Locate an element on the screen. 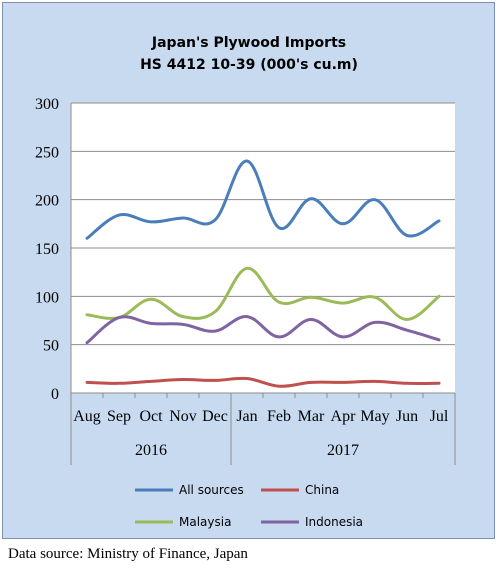 This screenshot has height=575, width=502. legend-label-malaysia: Malaysia is located at coordinates (205, 522).